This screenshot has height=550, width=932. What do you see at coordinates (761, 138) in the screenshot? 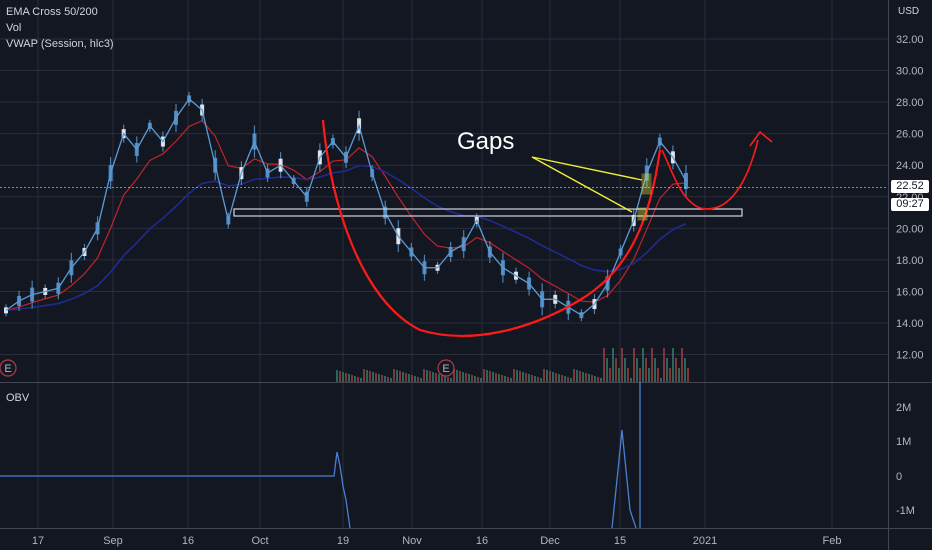
I see `arrow-head` at bounding box center [761, 138].